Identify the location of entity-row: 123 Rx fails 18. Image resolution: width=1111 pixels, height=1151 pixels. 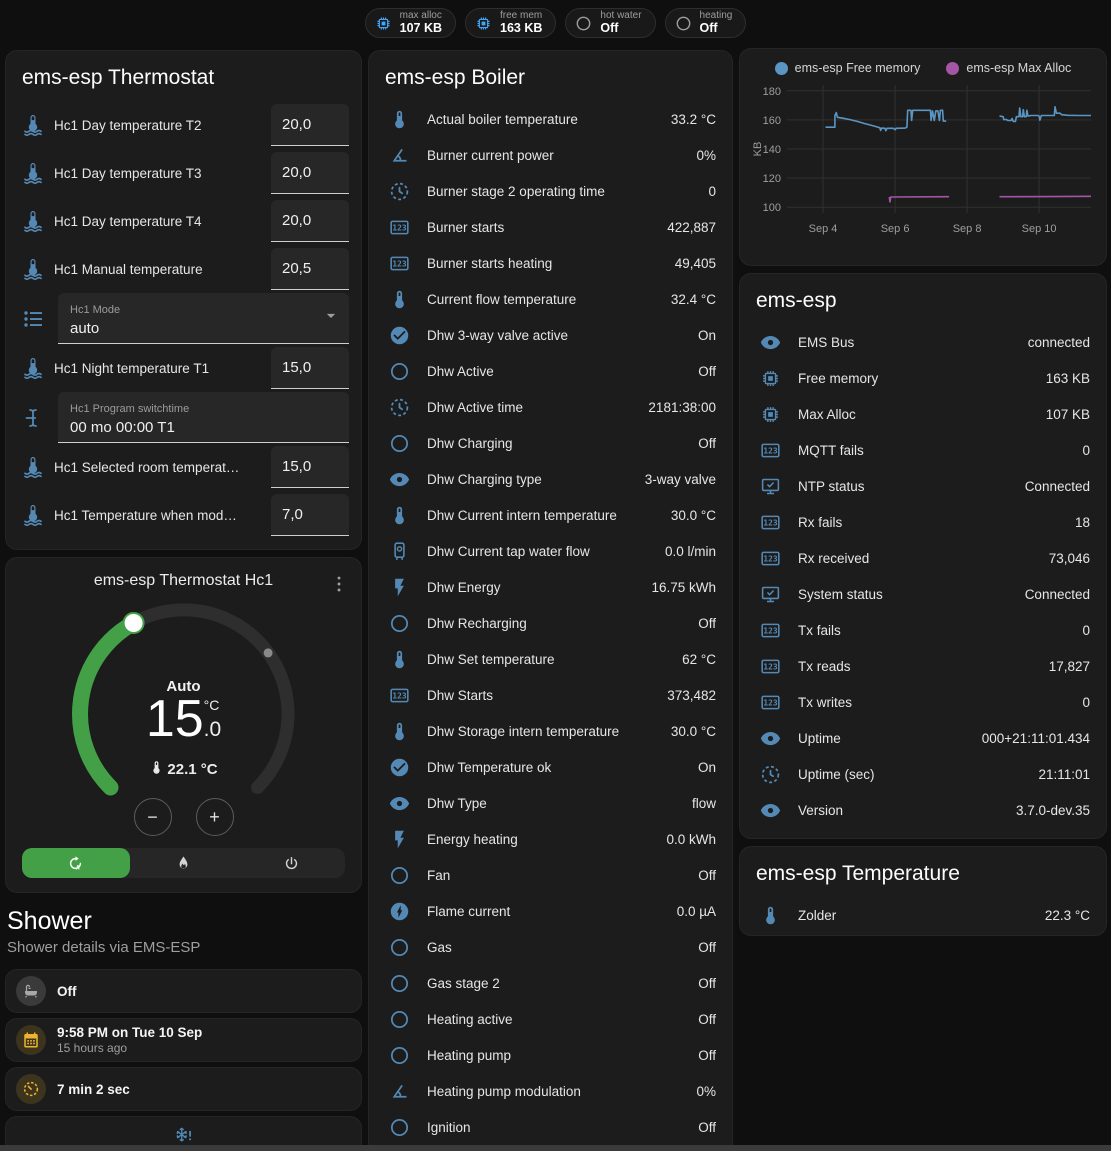
(923, 522).